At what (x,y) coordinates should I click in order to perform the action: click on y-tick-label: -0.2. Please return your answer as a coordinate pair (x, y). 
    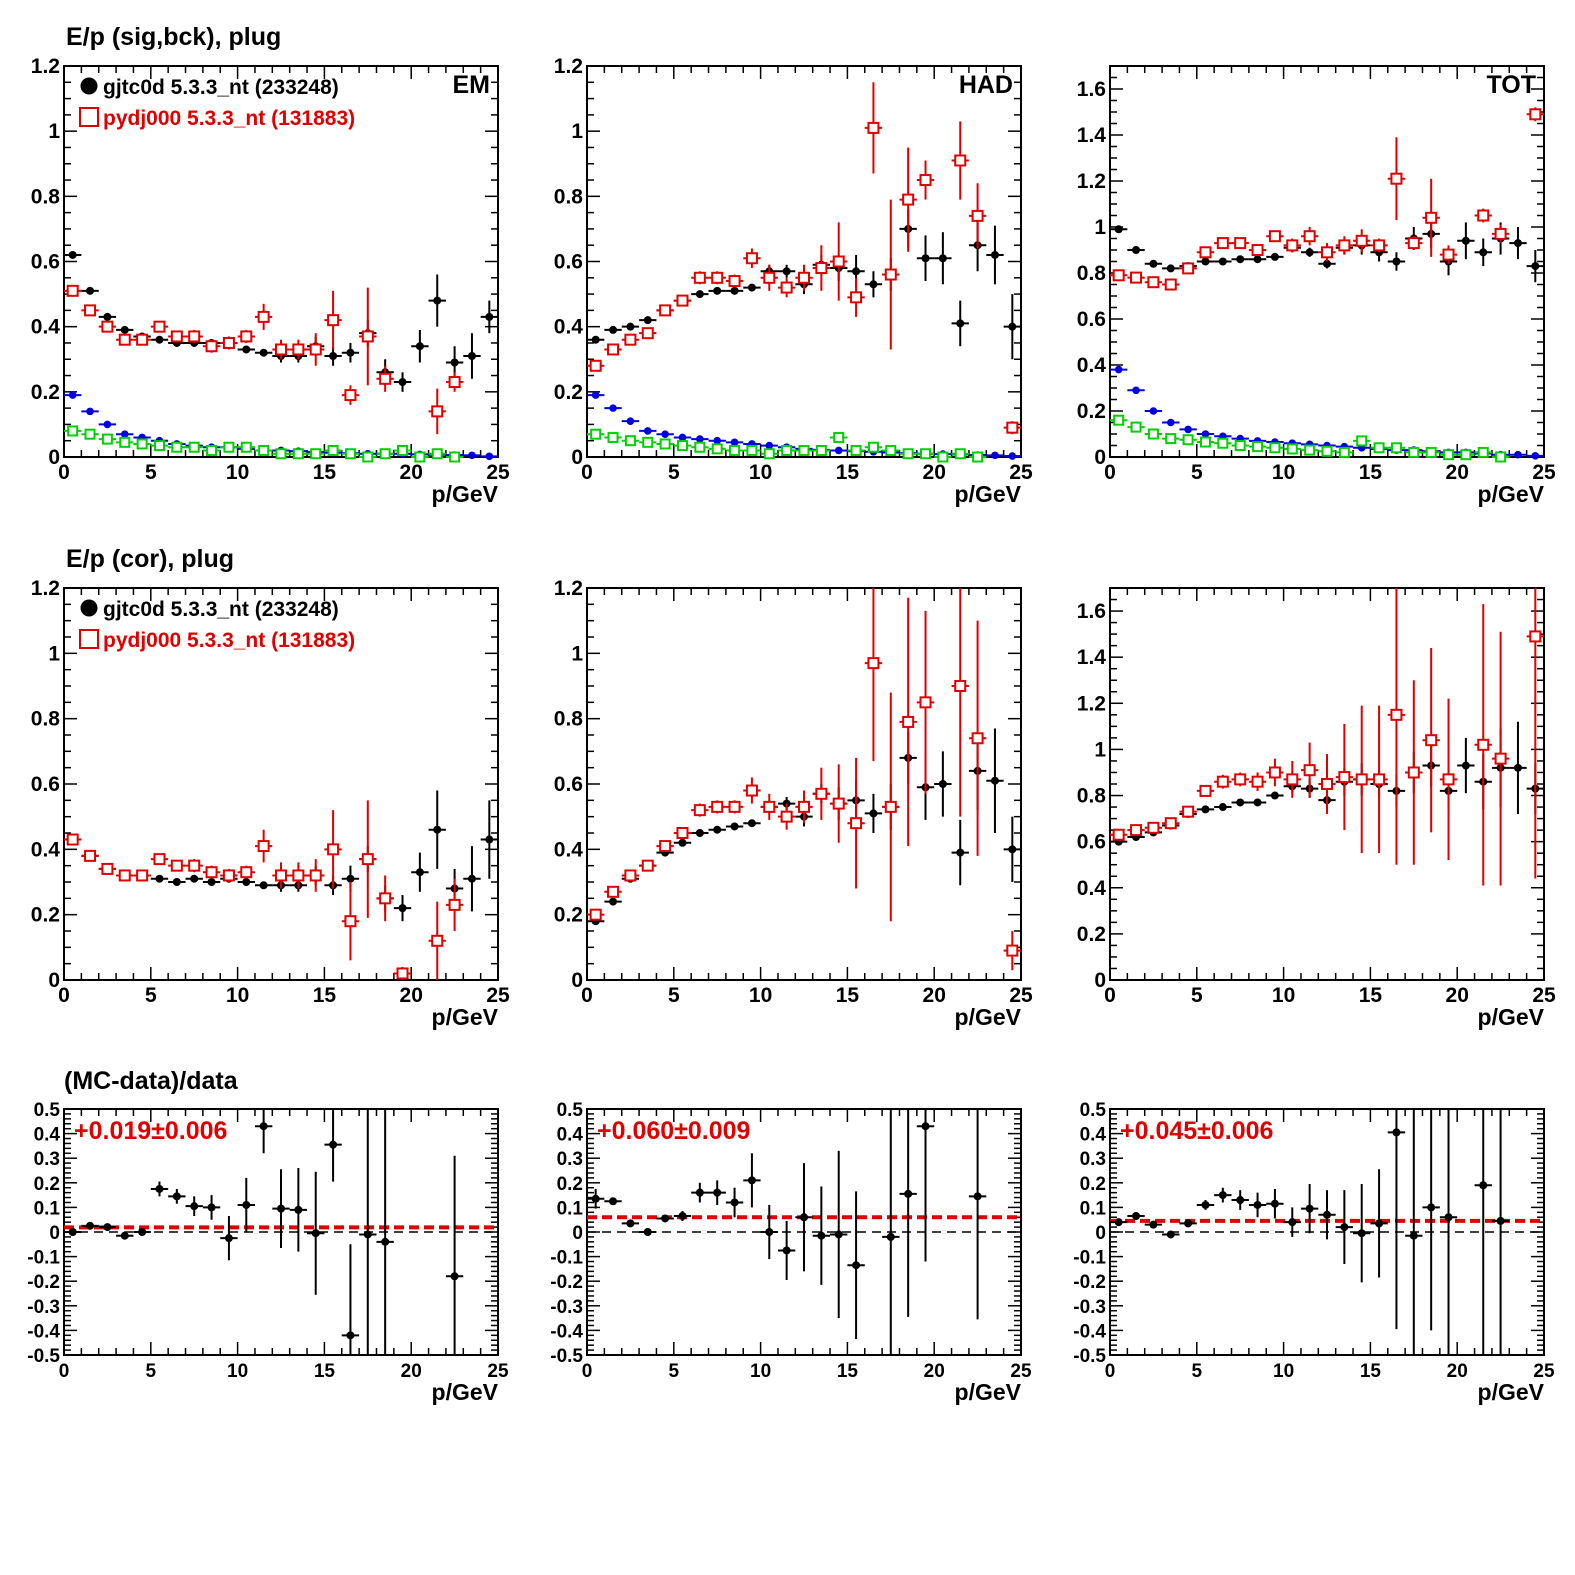
    Looking at the image, I should click on (1089, 1282).